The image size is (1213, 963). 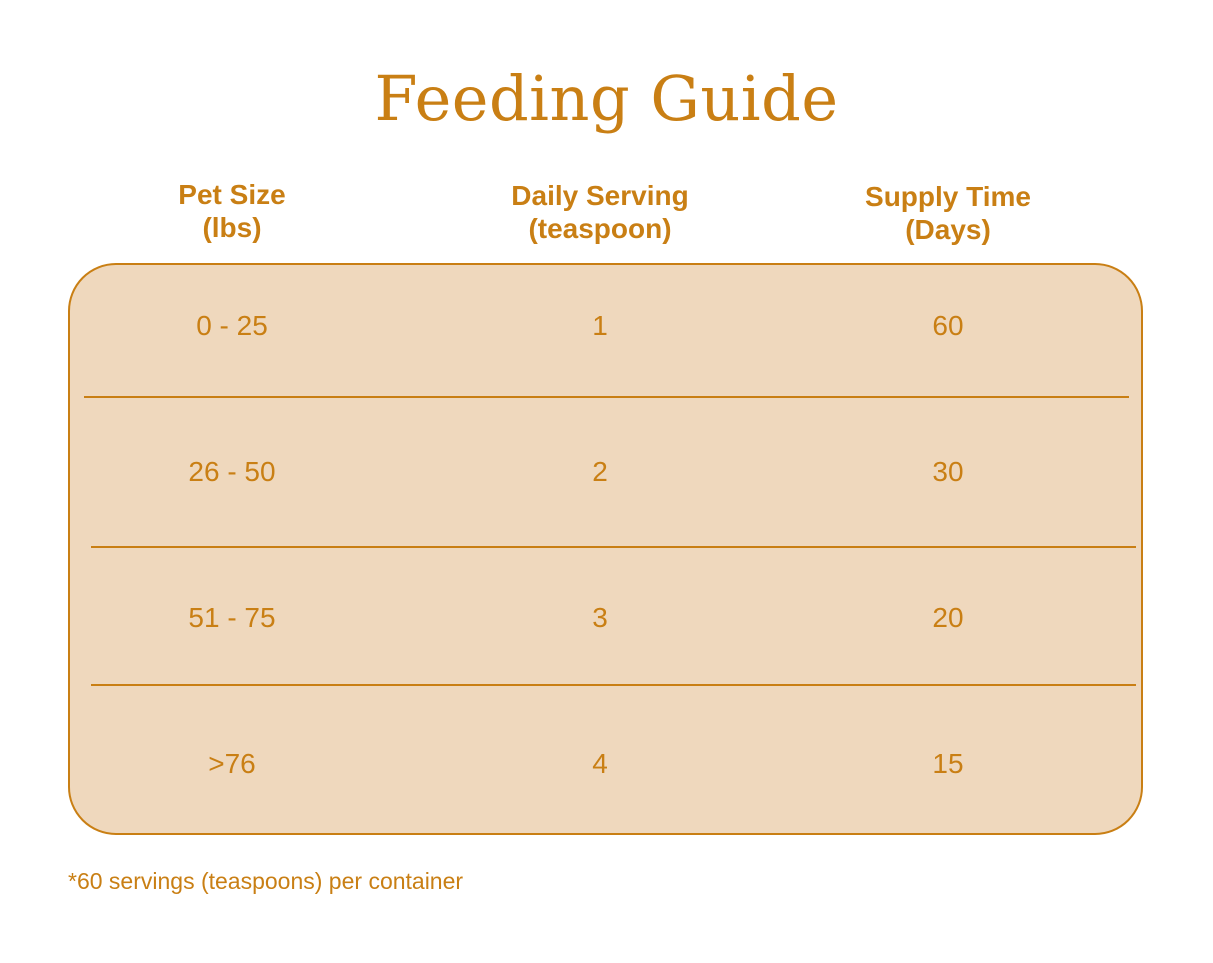 I want to click on table-cell-daily-serving: 3, so click(x=600, y=617).